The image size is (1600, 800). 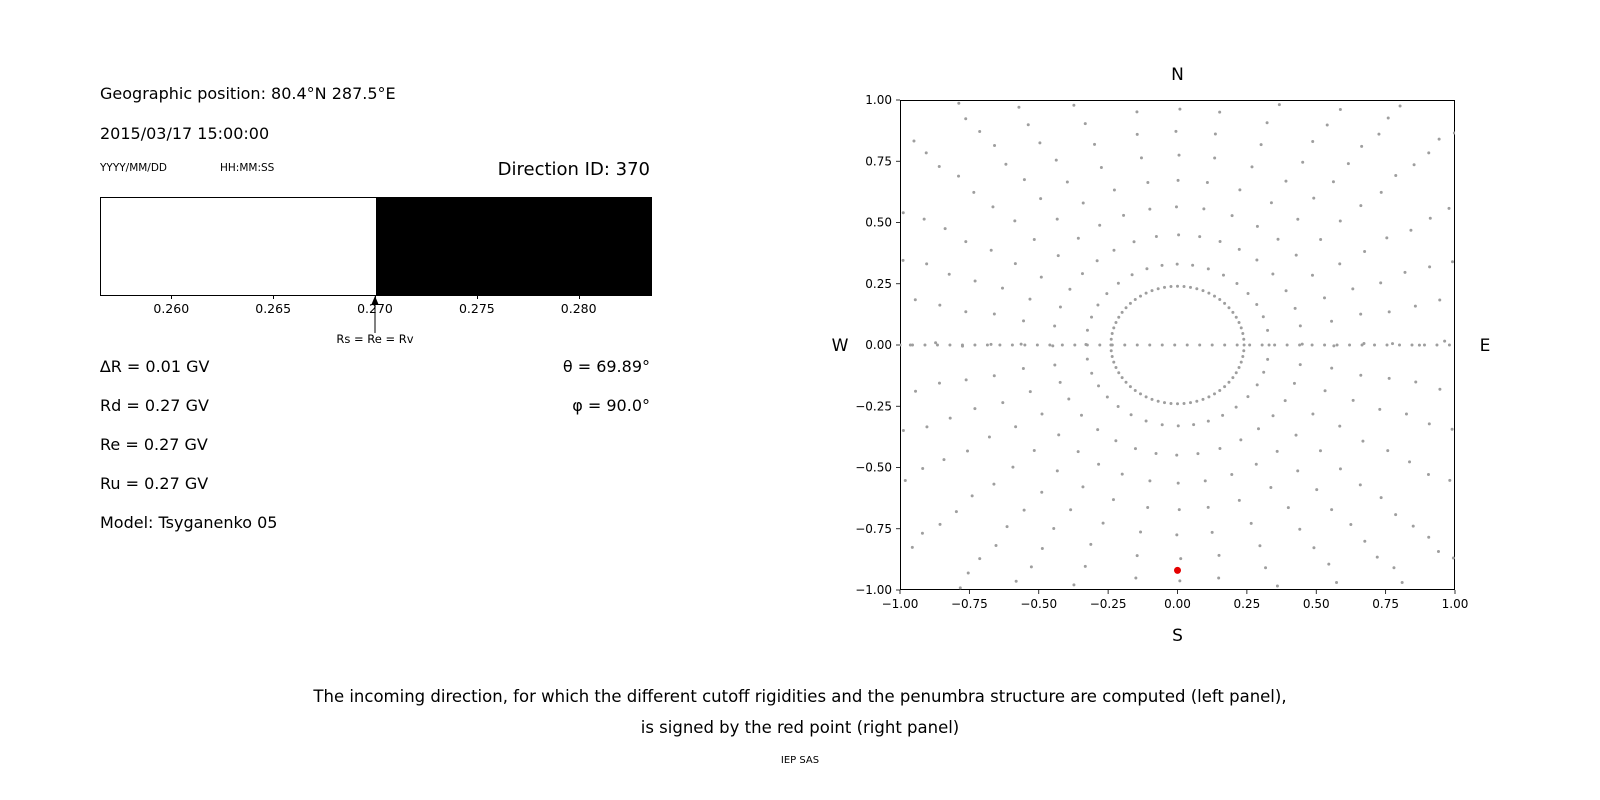 What do you see at coordinates (1177, 636) in the screenshot?
I see `compass-south: S` at bounding box center [1177, 636].